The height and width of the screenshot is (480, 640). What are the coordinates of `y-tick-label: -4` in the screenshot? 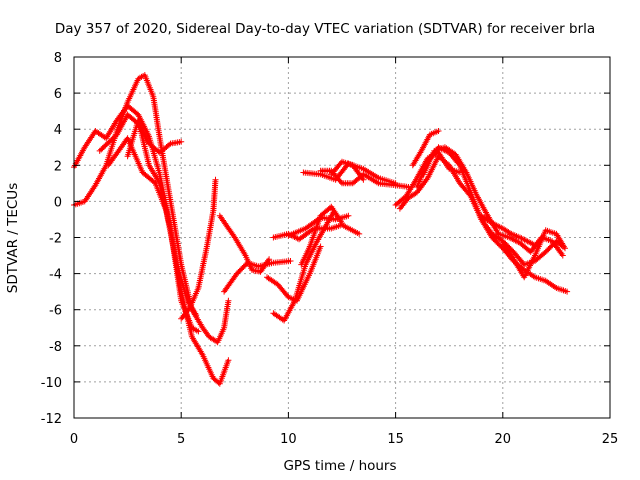 It's located at (55, 275).